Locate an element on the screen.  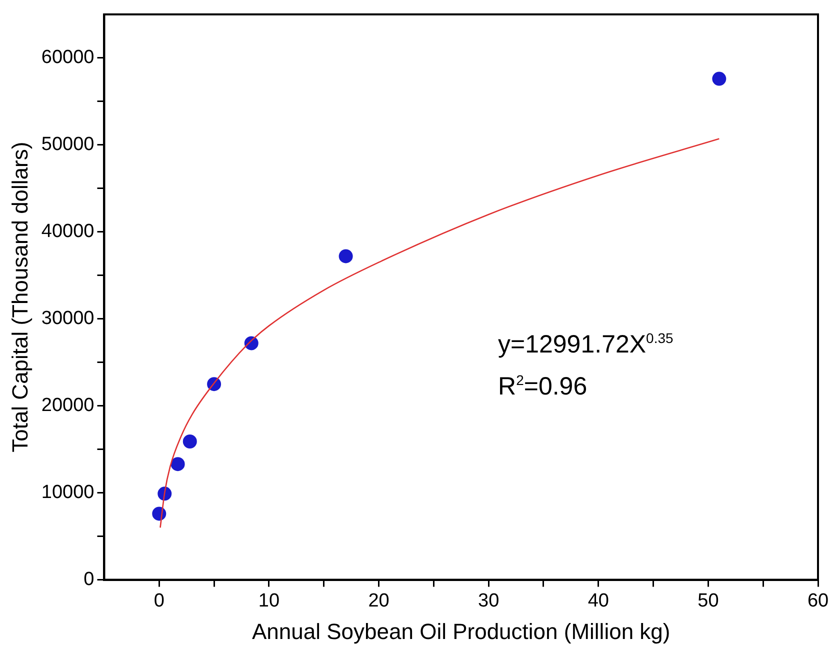
annotation: R$^{2}$=0.96 is located at coordinates (543, 387).